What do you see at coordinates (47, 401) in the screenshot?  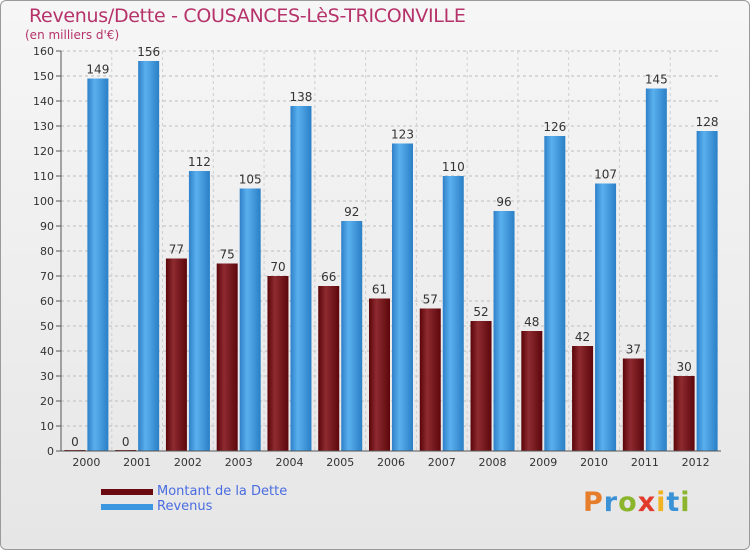 I see `y-tick-label: 20` at bounding box center [47, 401].